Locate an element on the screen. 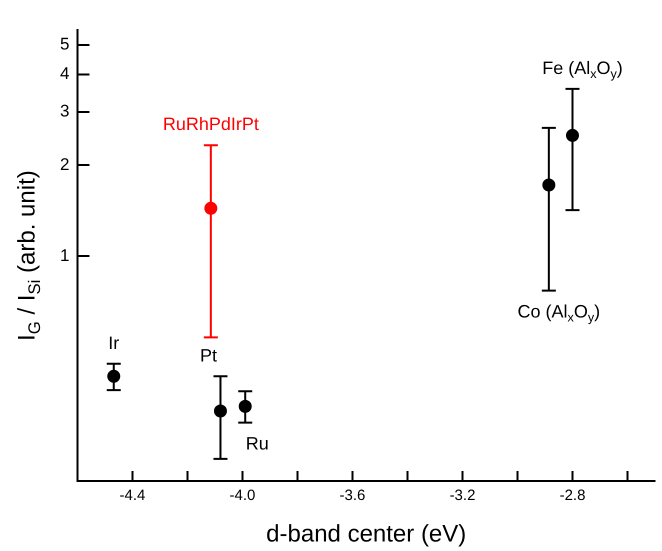 This screenshot has height=551, width=662. x-tick-label: -4.4 is located at coordinates (133, 495).